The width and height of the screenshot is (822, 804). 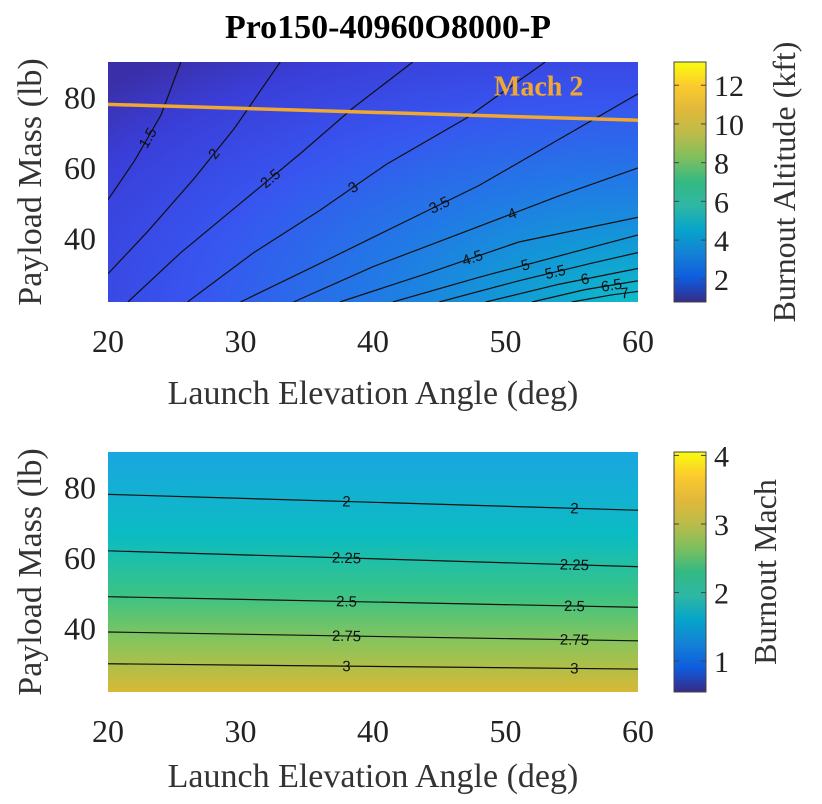 What do you see at coordinates (80, 238) in the screenshot?
I see `altitude-y-tick-label: 40` at bounding box center [80, 238].